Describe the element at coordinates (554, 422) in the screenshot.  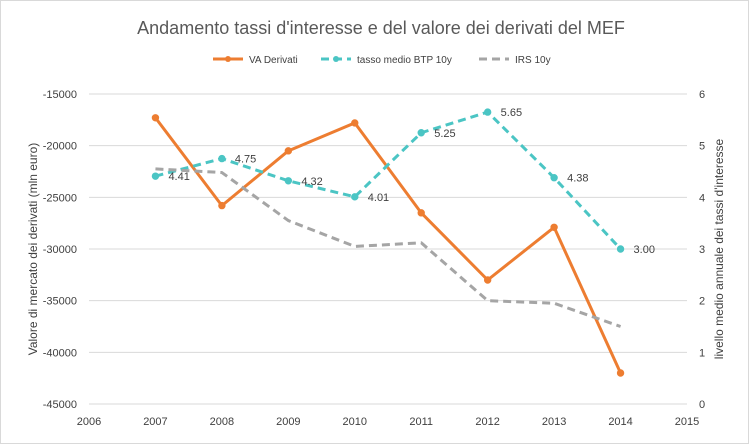
I see `x-tick-label: 2013` at that location.